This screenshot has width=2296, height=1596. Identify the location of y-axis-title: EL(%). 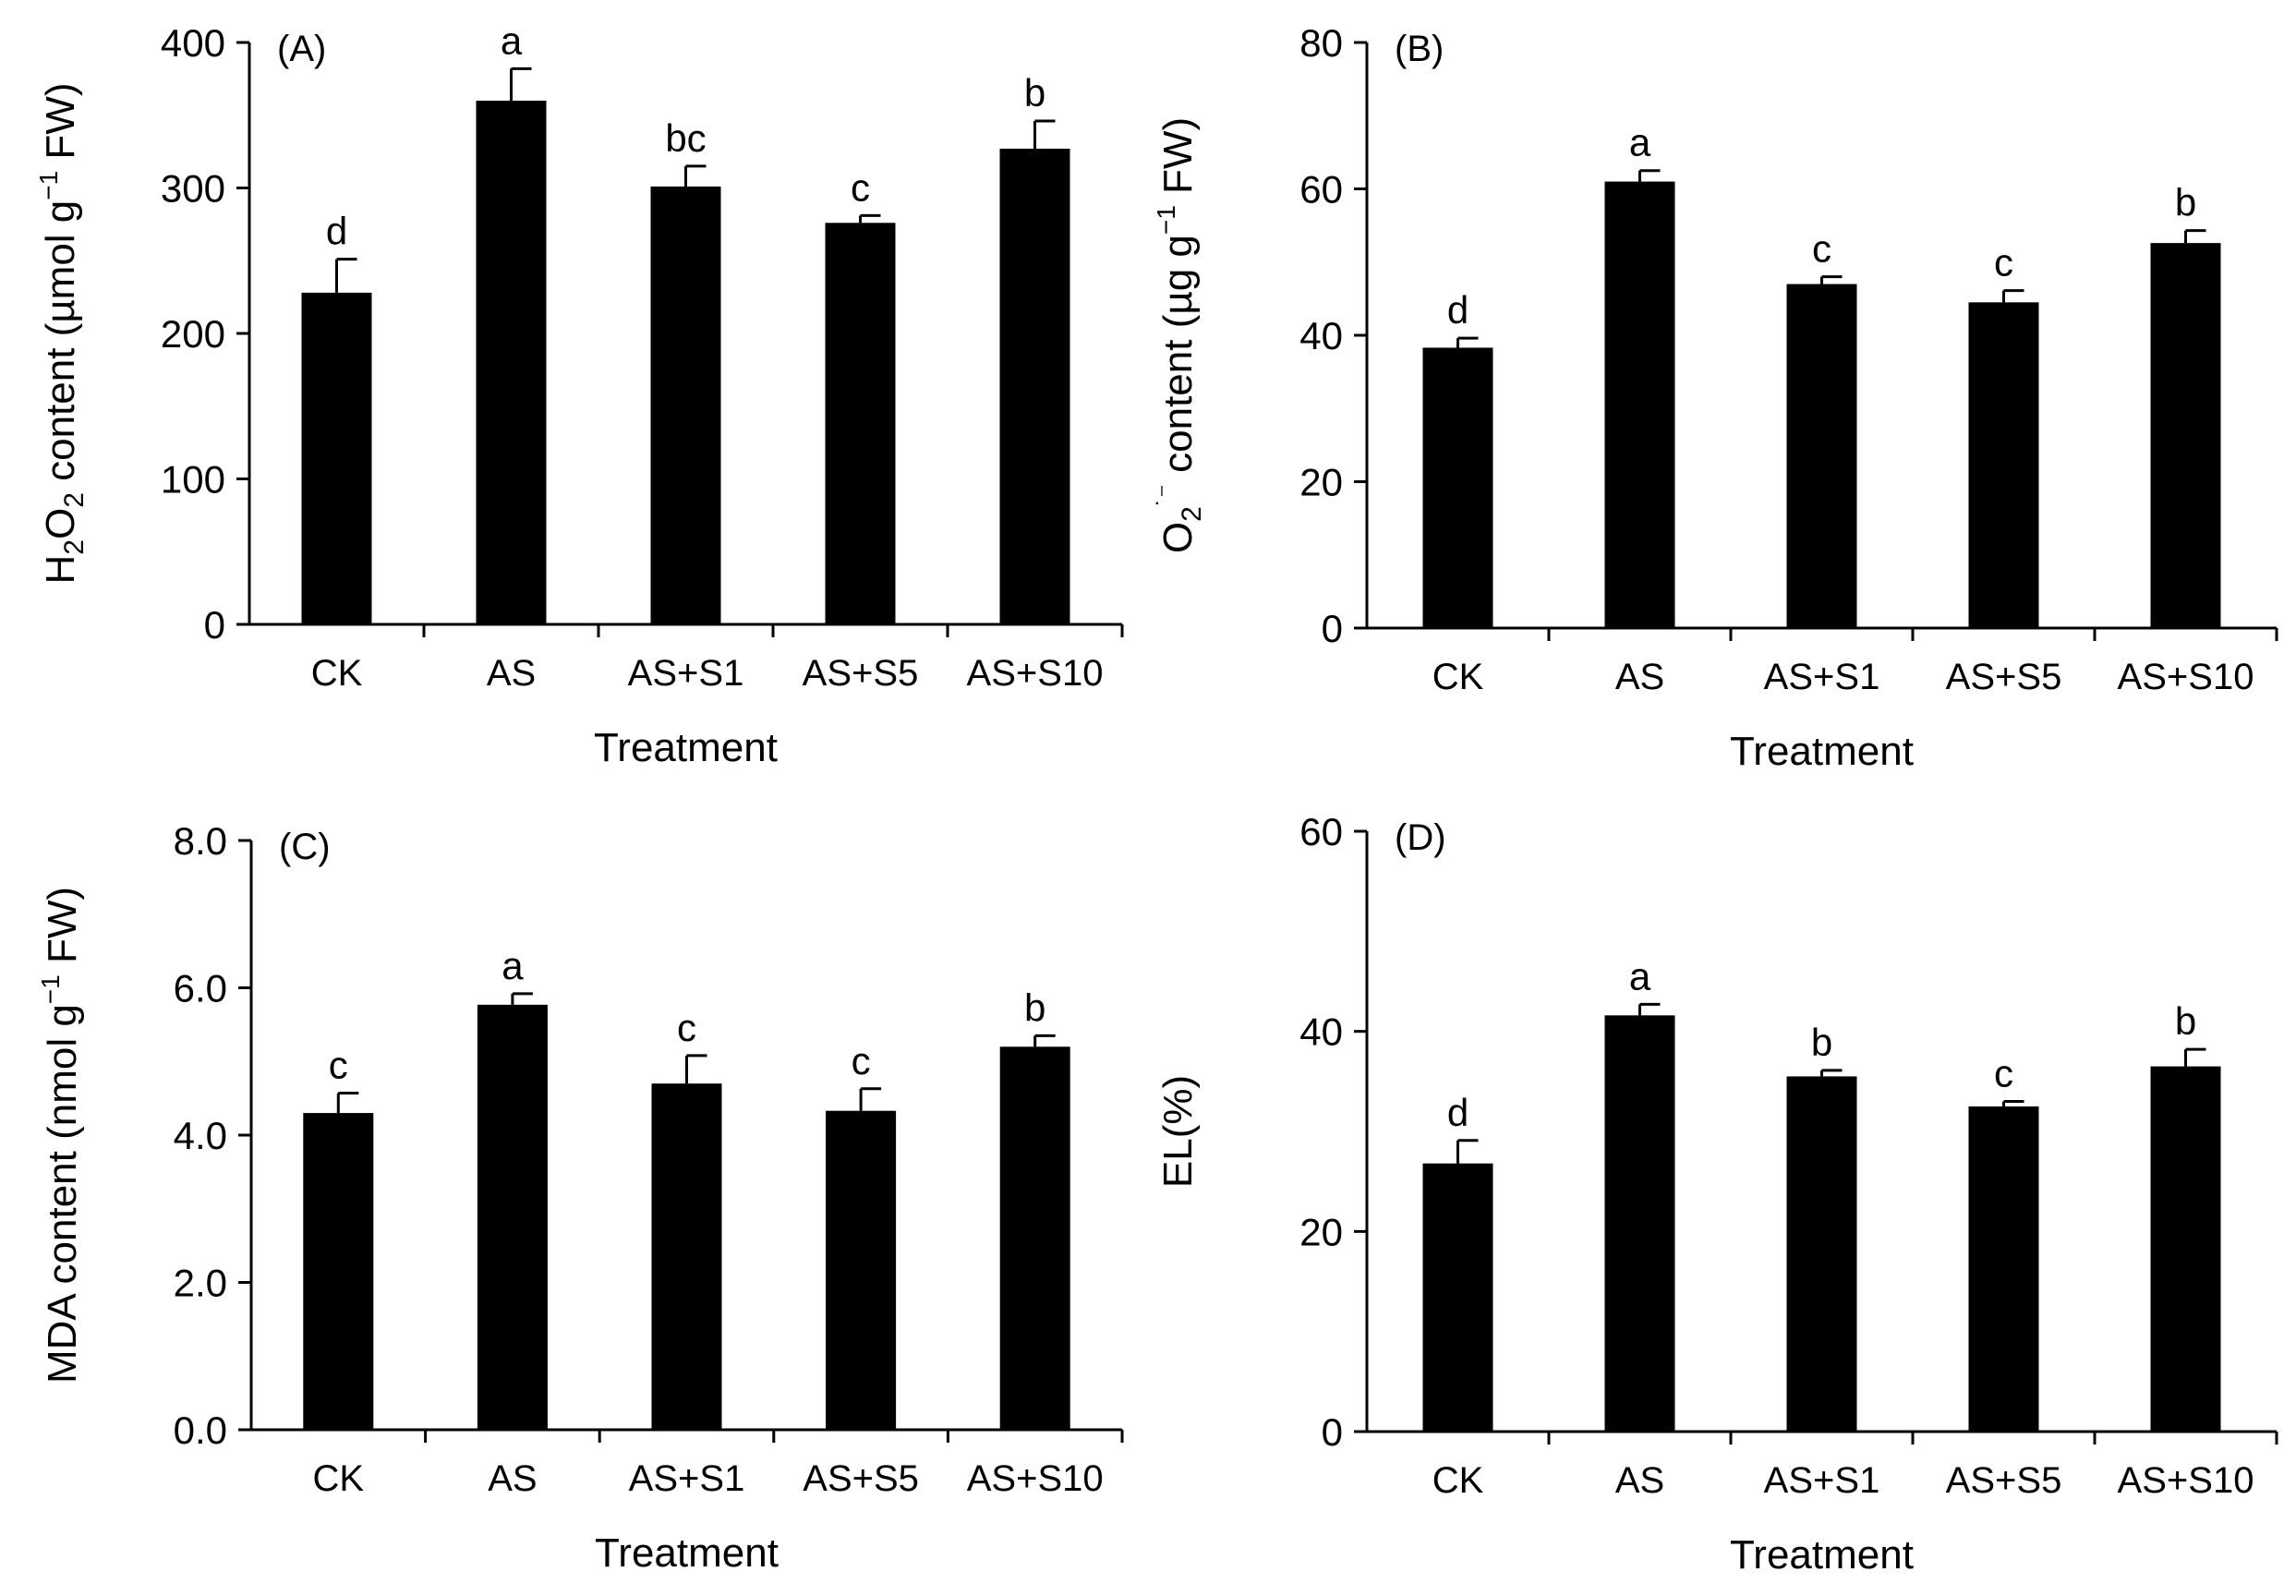
(1178, 1131).